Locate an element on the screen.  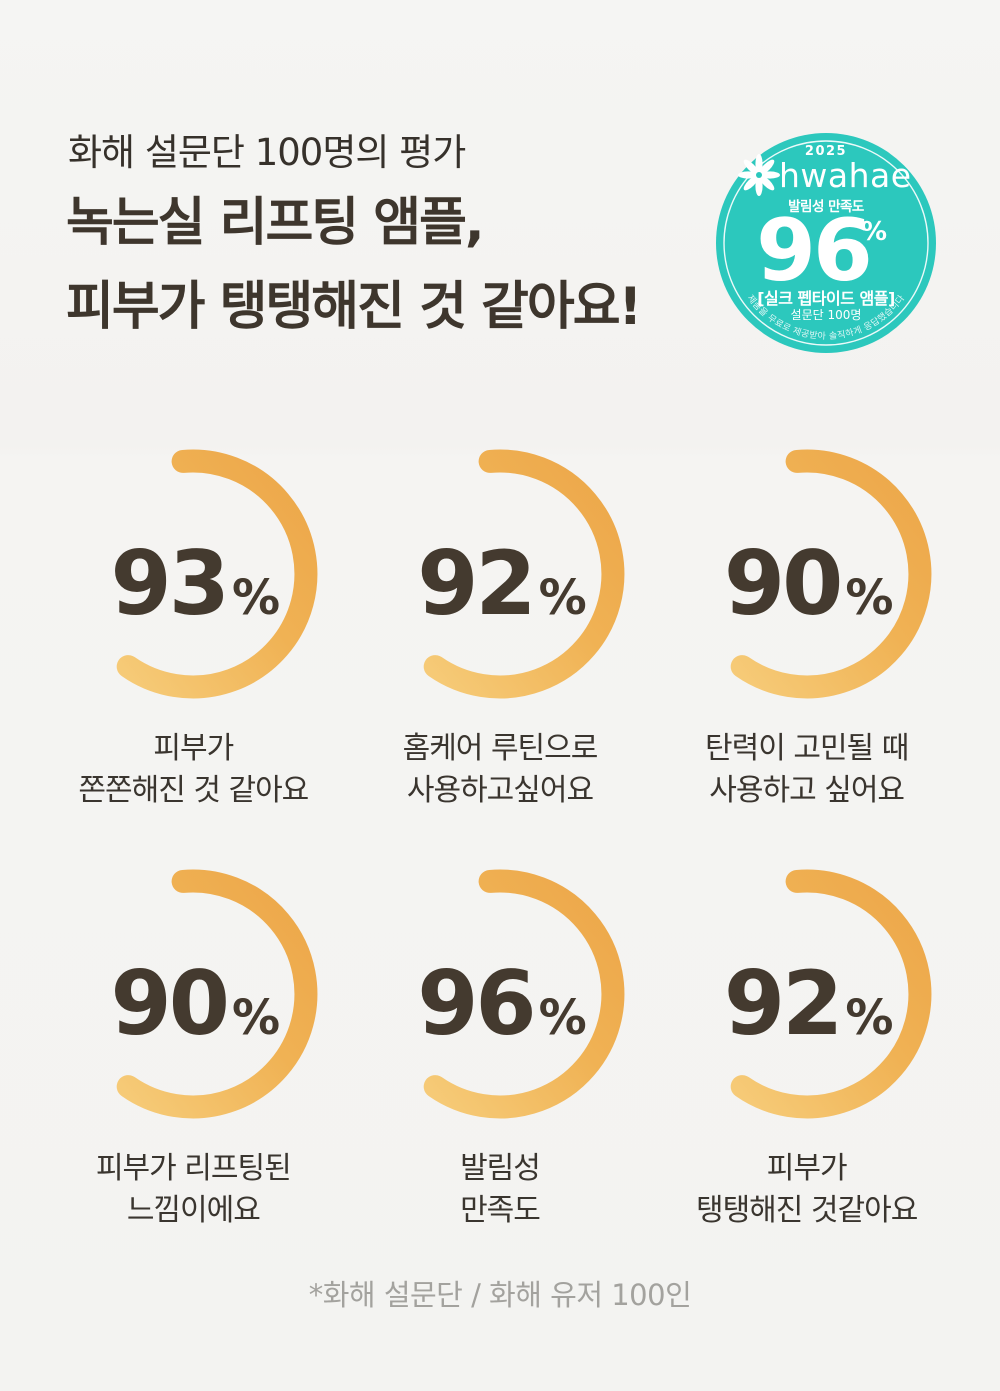
badge-panel-size: 설문단 100명 is located at coordinates (826, 315).